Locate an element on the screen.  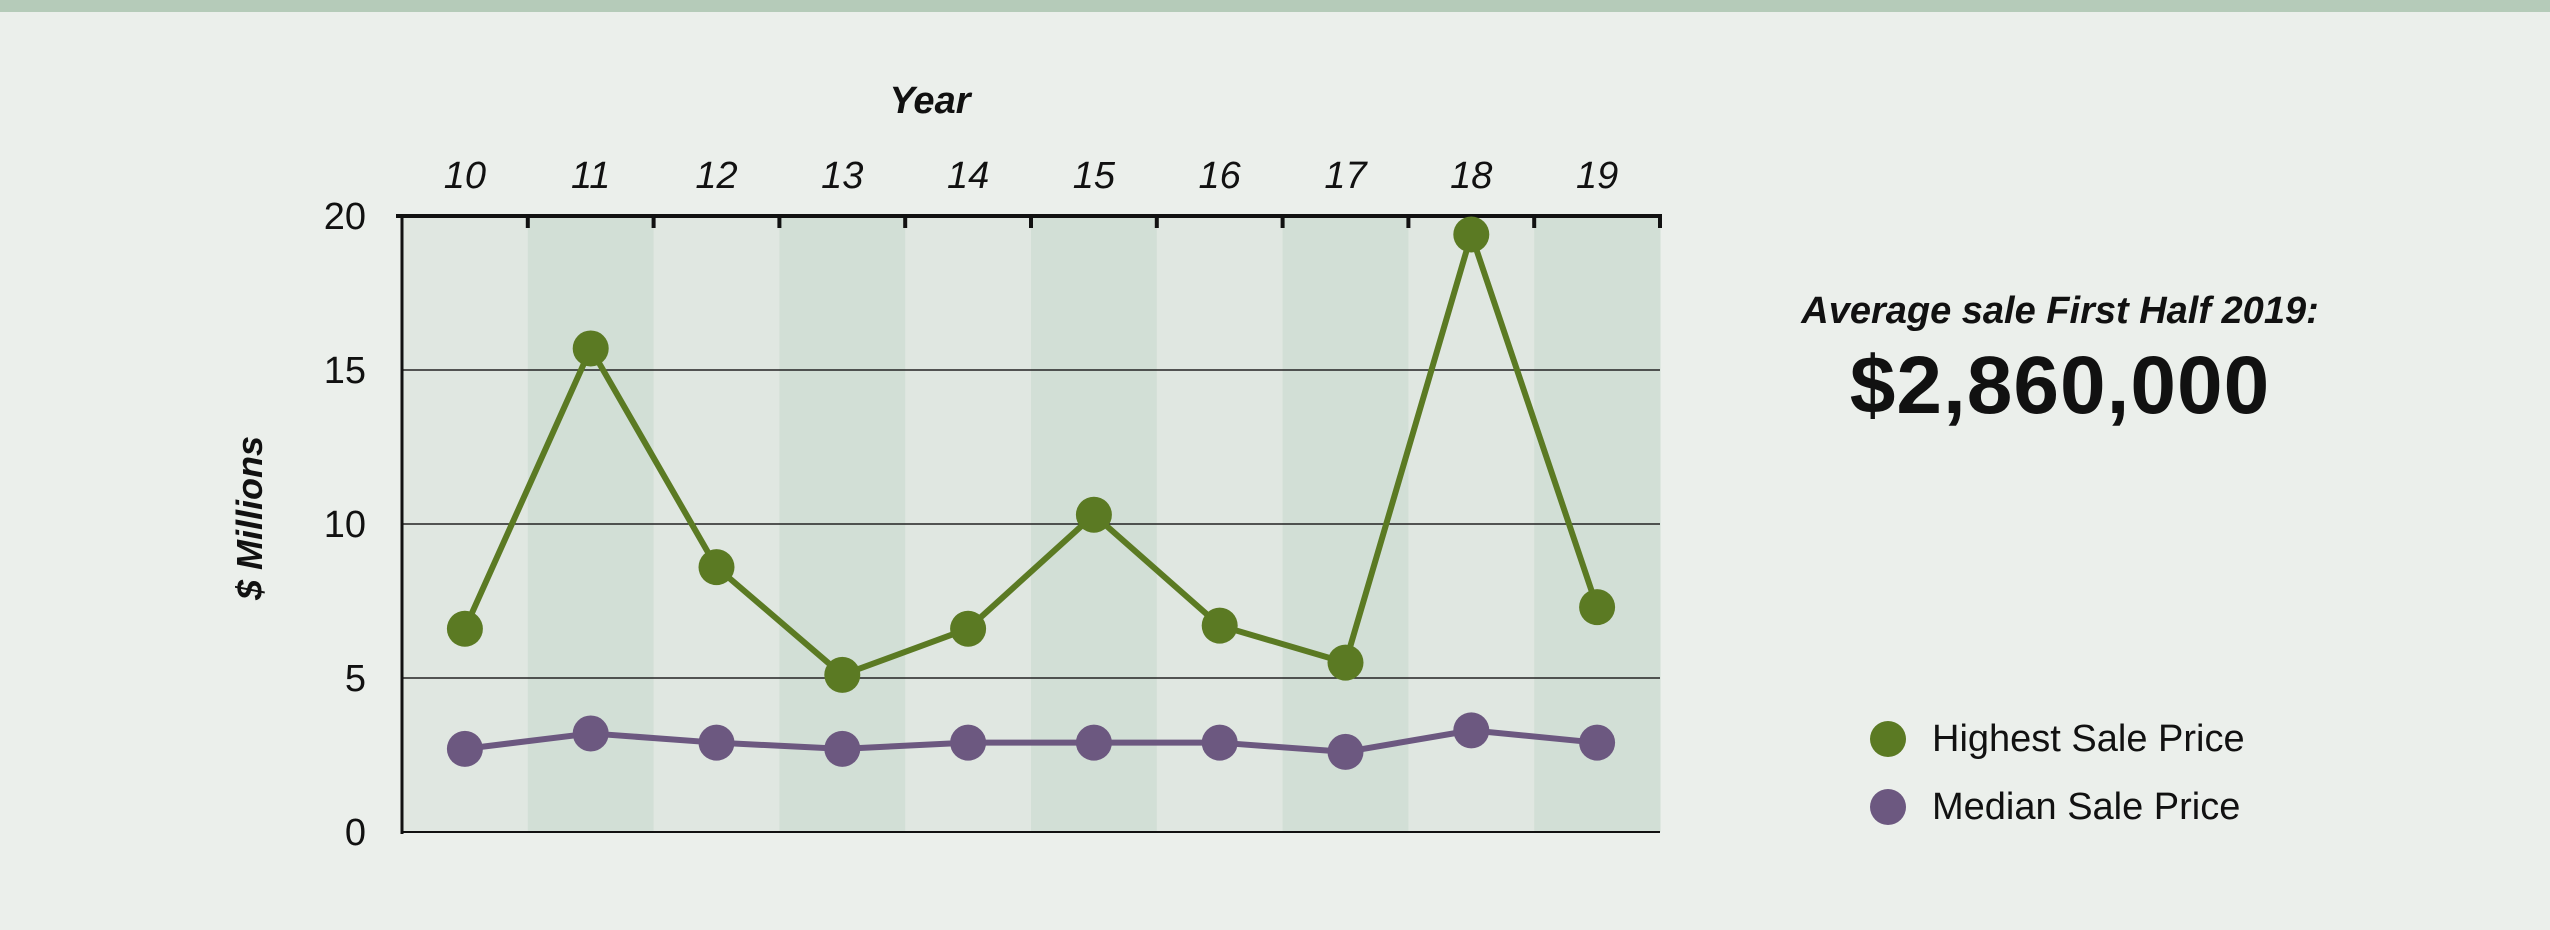
y-tick-labels: 0 5 10 15 20 is located at coordinates (345, 525).